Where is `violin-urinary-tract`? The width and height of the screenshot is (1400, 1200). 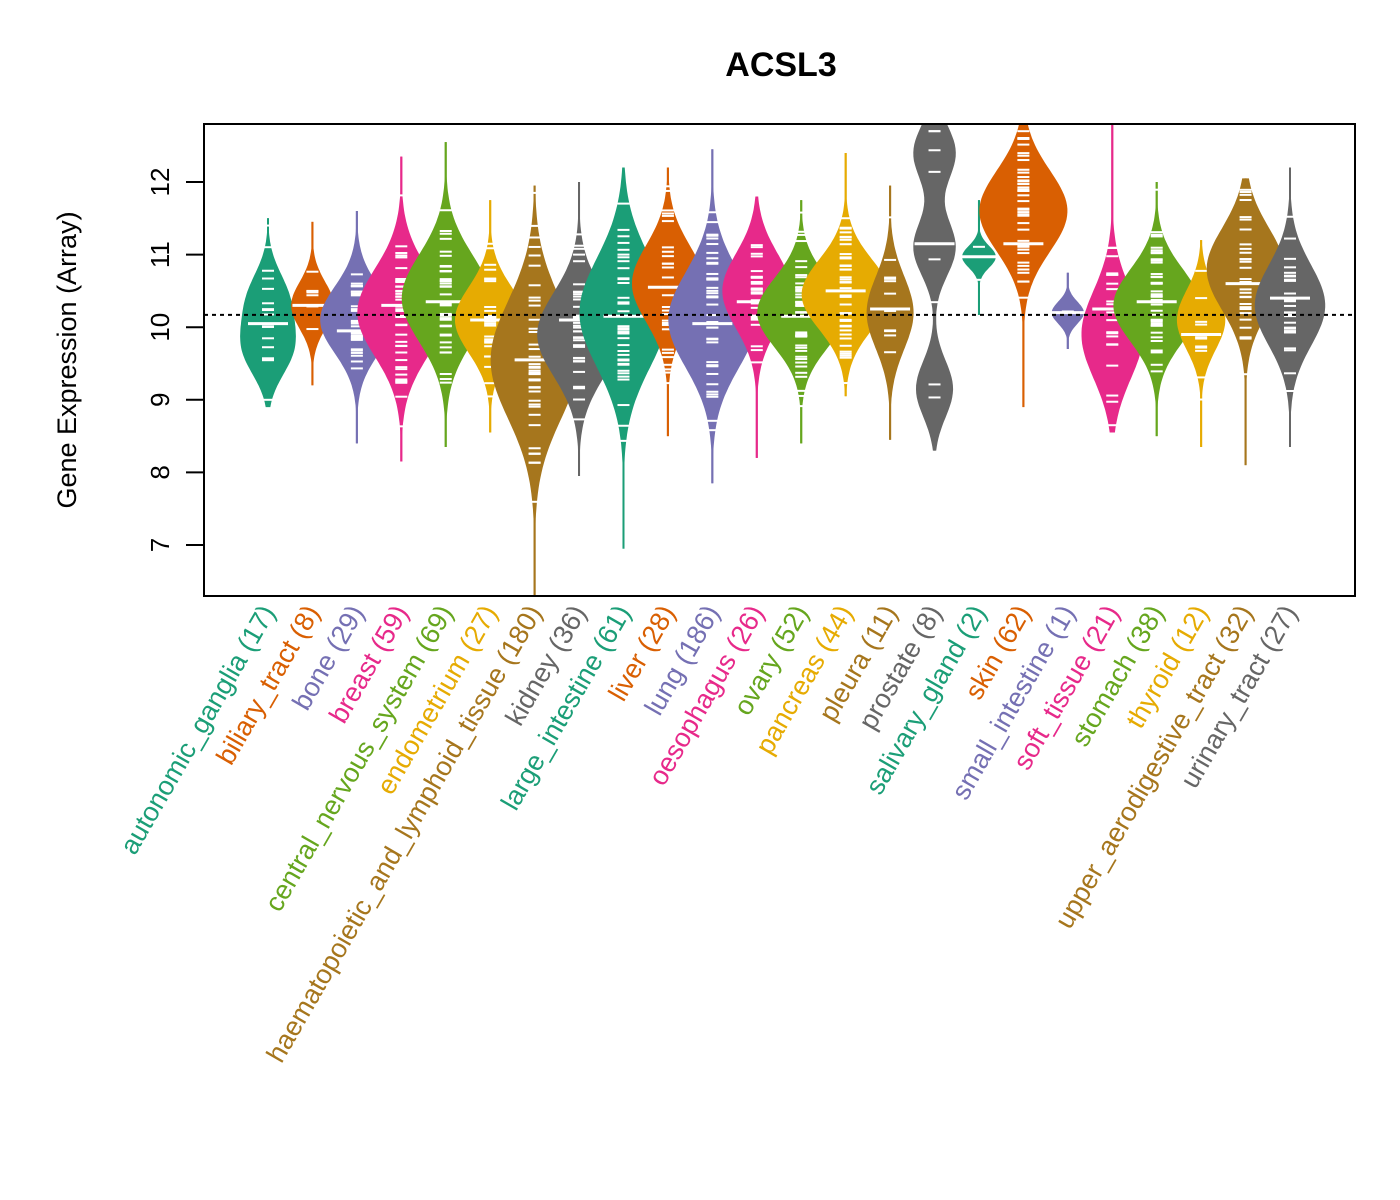
violin-urinary-tract is located at coordinates (1290, 307).